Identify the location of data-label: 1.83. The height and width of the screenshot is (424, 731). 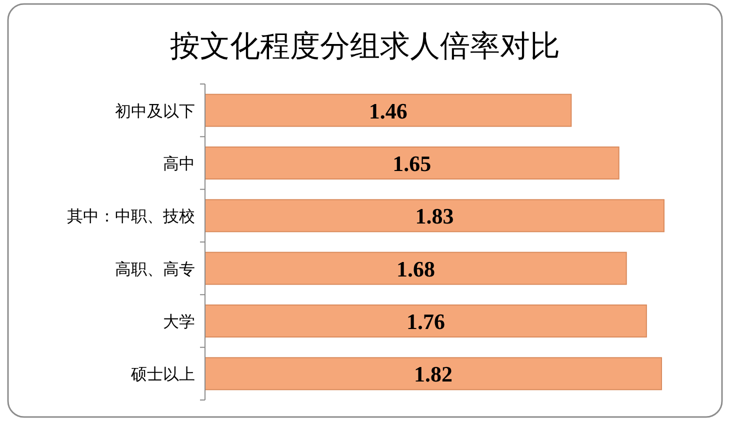
(434, 216).